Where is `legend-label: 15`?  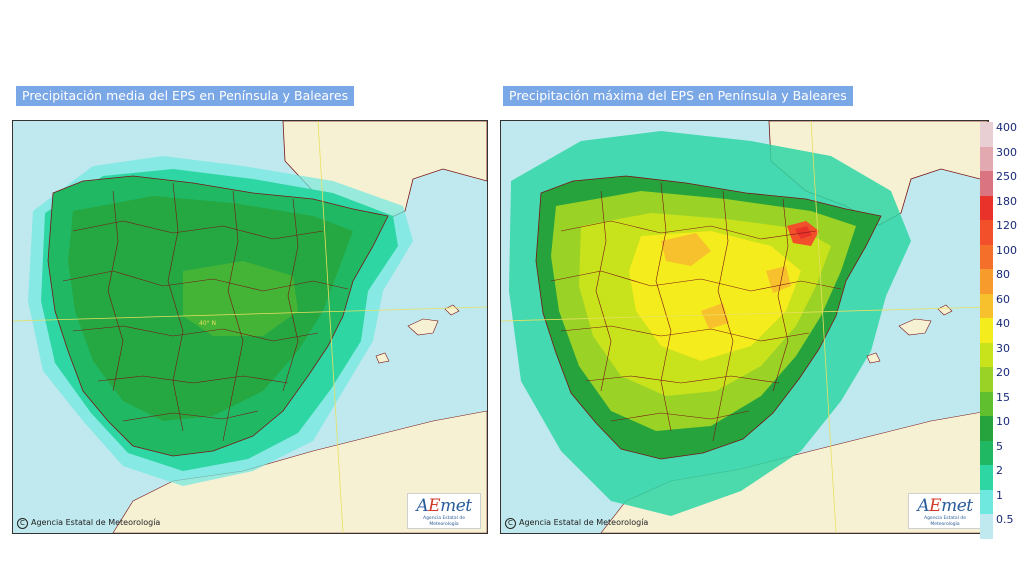 legend-label: 15 is located at coordinates (1003, 397).